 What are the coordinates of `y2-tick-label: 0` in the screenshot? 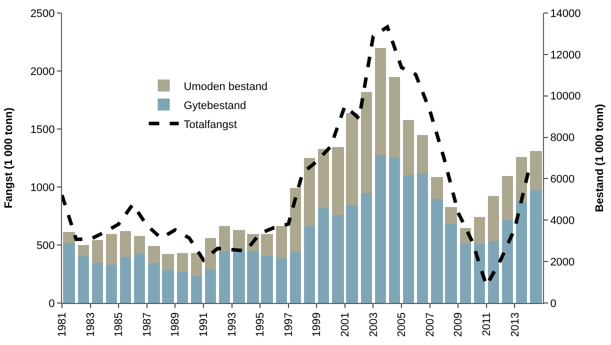 It's located at (553, 304).